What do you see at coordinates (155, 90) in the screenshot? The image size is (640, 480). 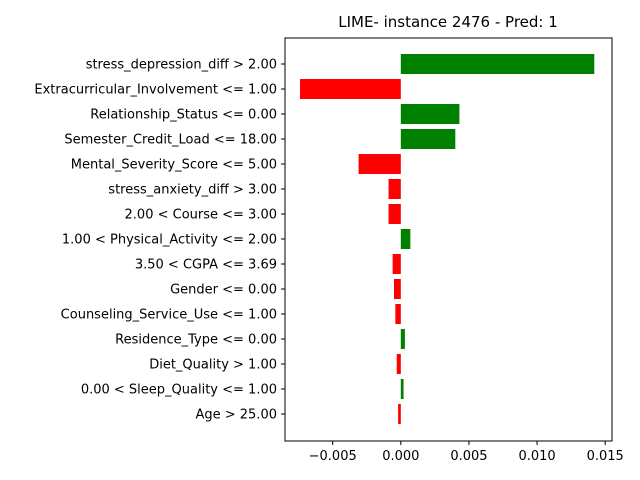 I see `category-label: Extracurricular_Involvement <= 1.00` at bounding box center [155, 90].